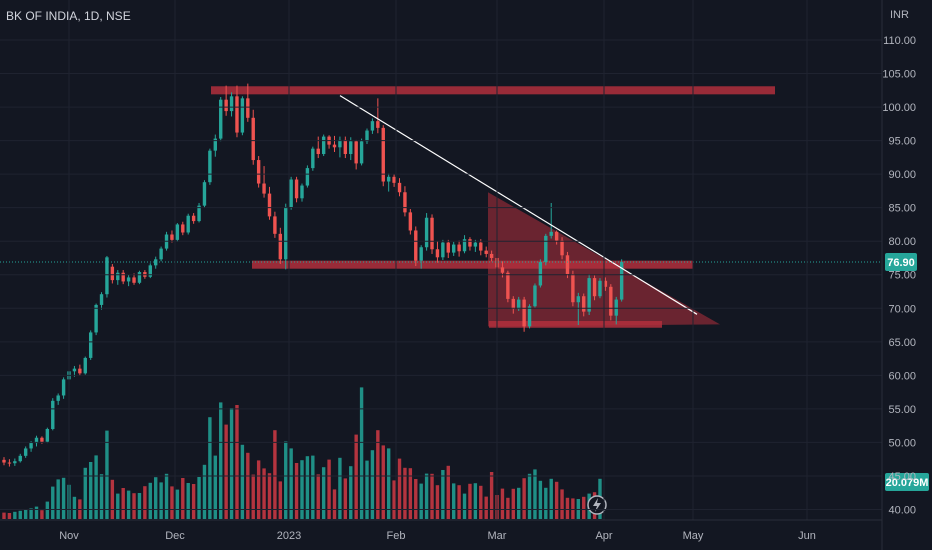  I want to click on x-tick-label: Dec, so click(175, 536).